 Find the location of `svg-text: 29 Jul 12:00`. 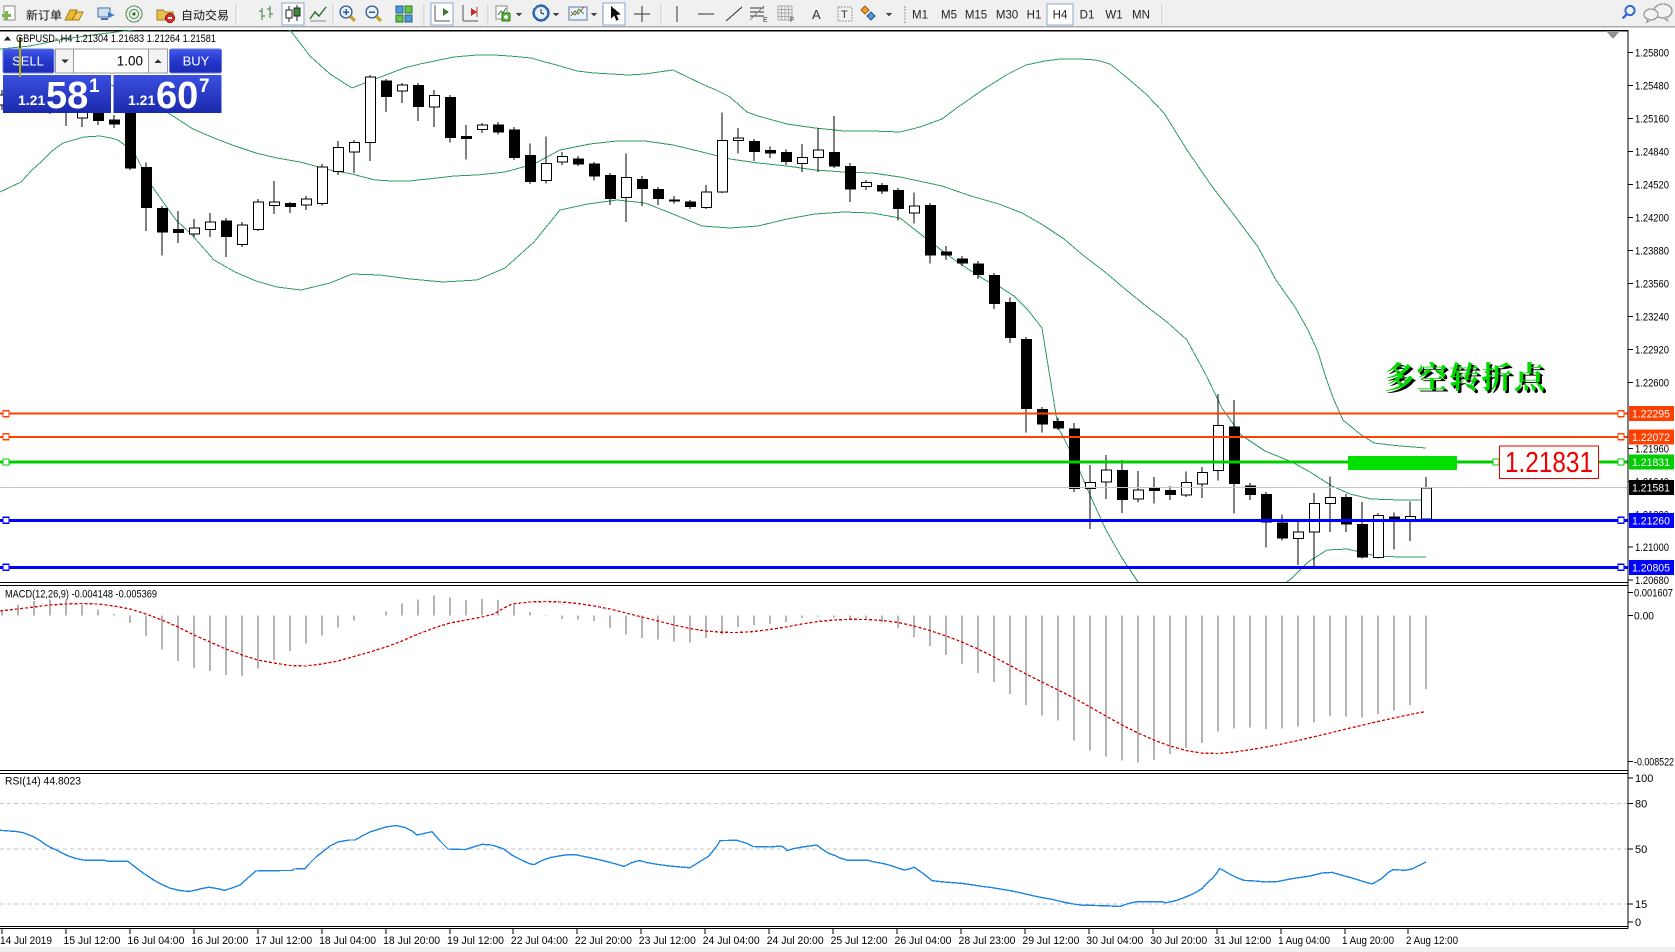

svg-text: 29 Jul 12:00 is located at coordinates (1050, 941).